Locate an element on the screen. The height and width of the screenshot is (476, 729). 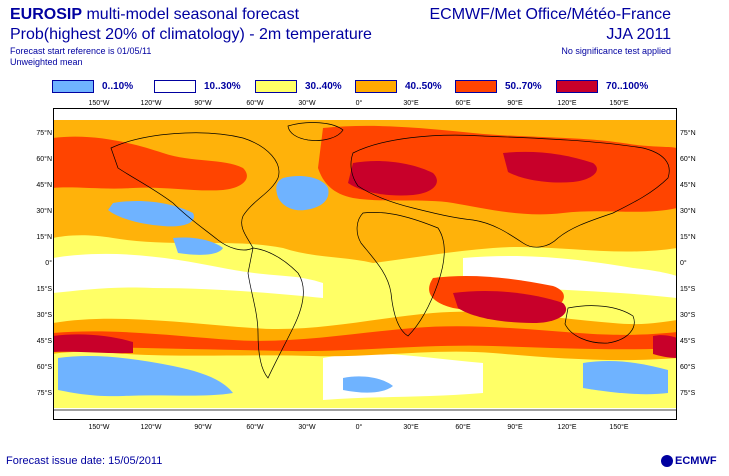
field-darkred-south-pacific is located at coordinates (93, 344).